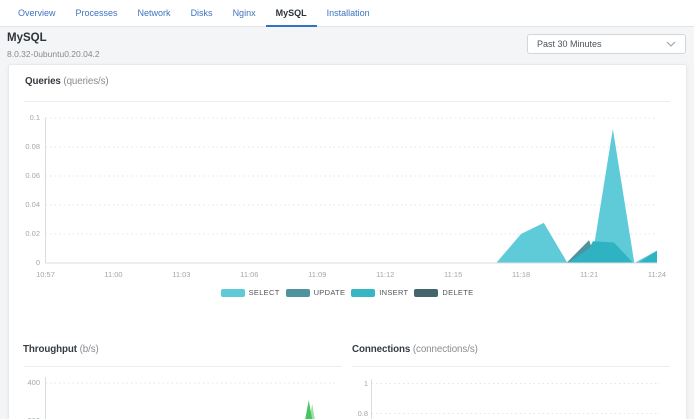 The width and height of the screenshot is (694, 419). What do you see at coordinates (329, 292) in the screenshot?
I see `legend-label: UPDATE` at bounding box center [329, 292].